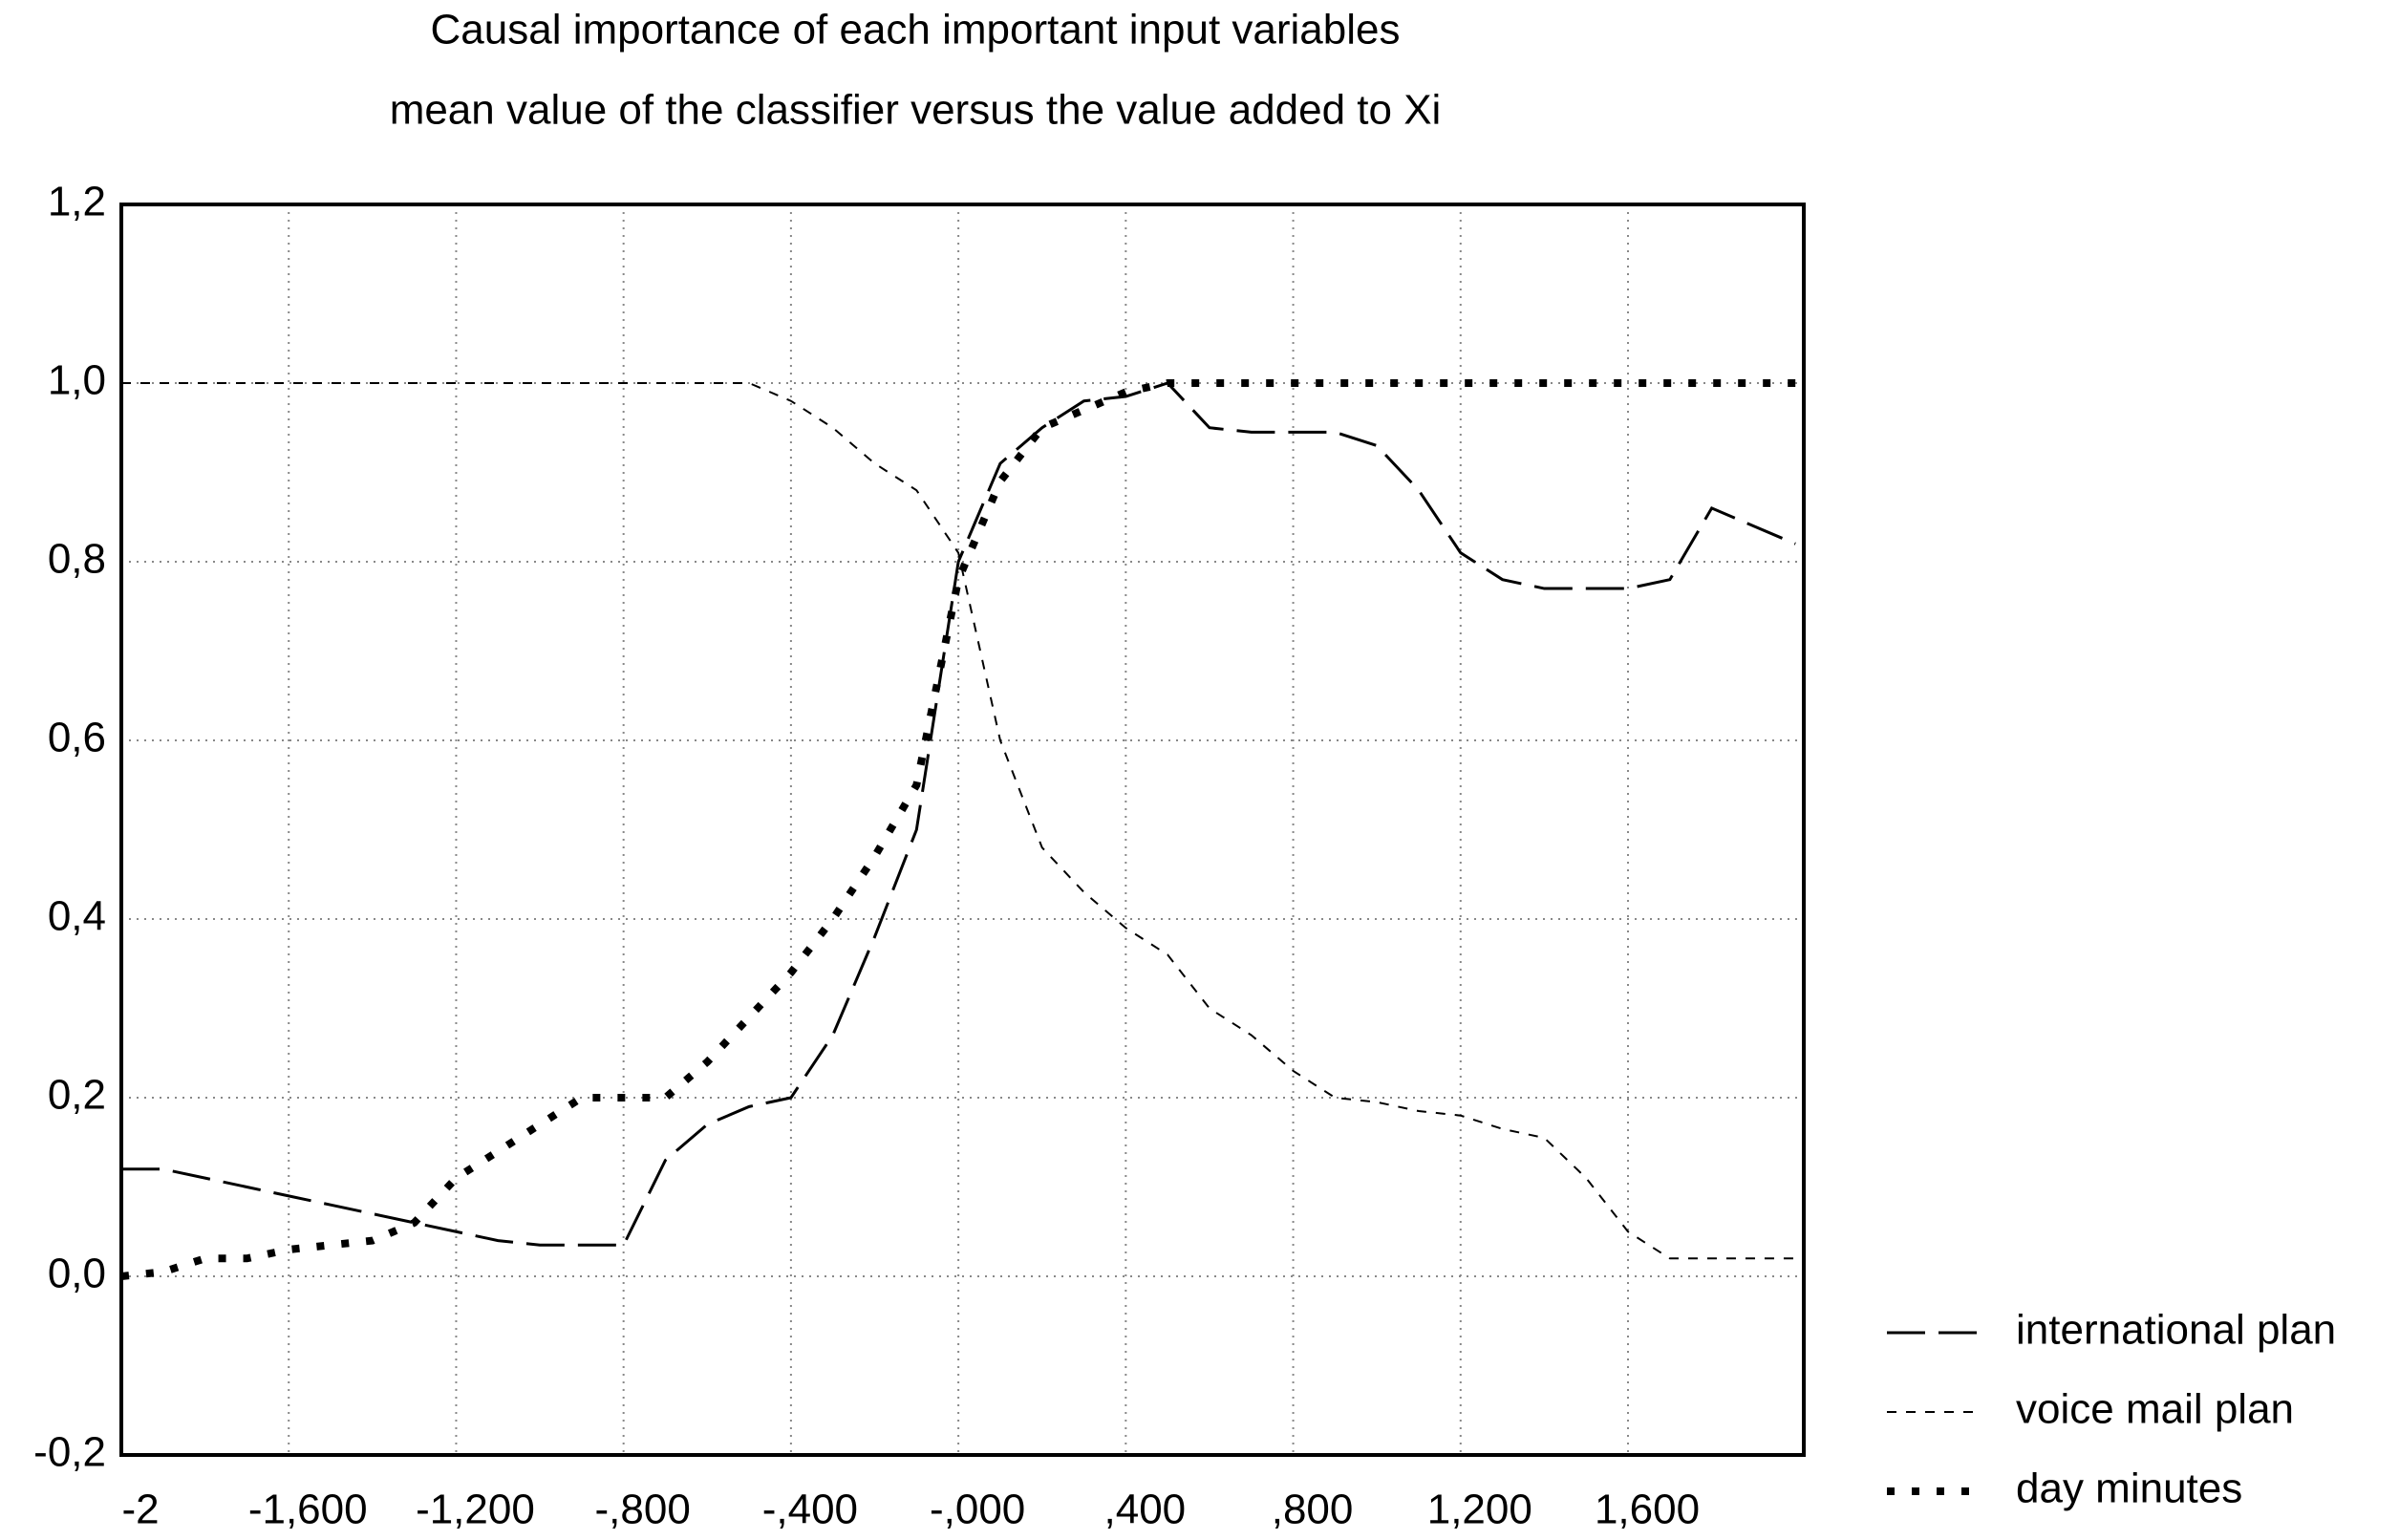  What do you see at coordinates (1479, 1510) in the screenshot?
I see `x-tick-label: 1,200` at bounding box center [1479, 1510].